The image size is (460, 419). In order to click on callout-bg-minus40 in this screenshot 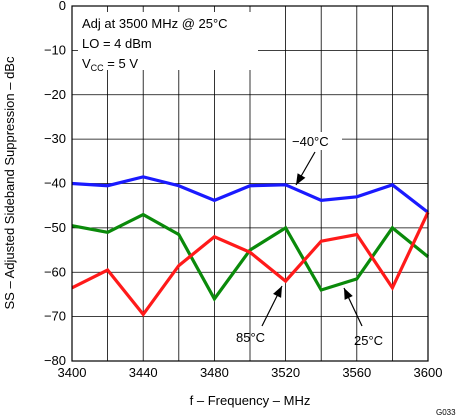, I will do `click(314, 141)`.